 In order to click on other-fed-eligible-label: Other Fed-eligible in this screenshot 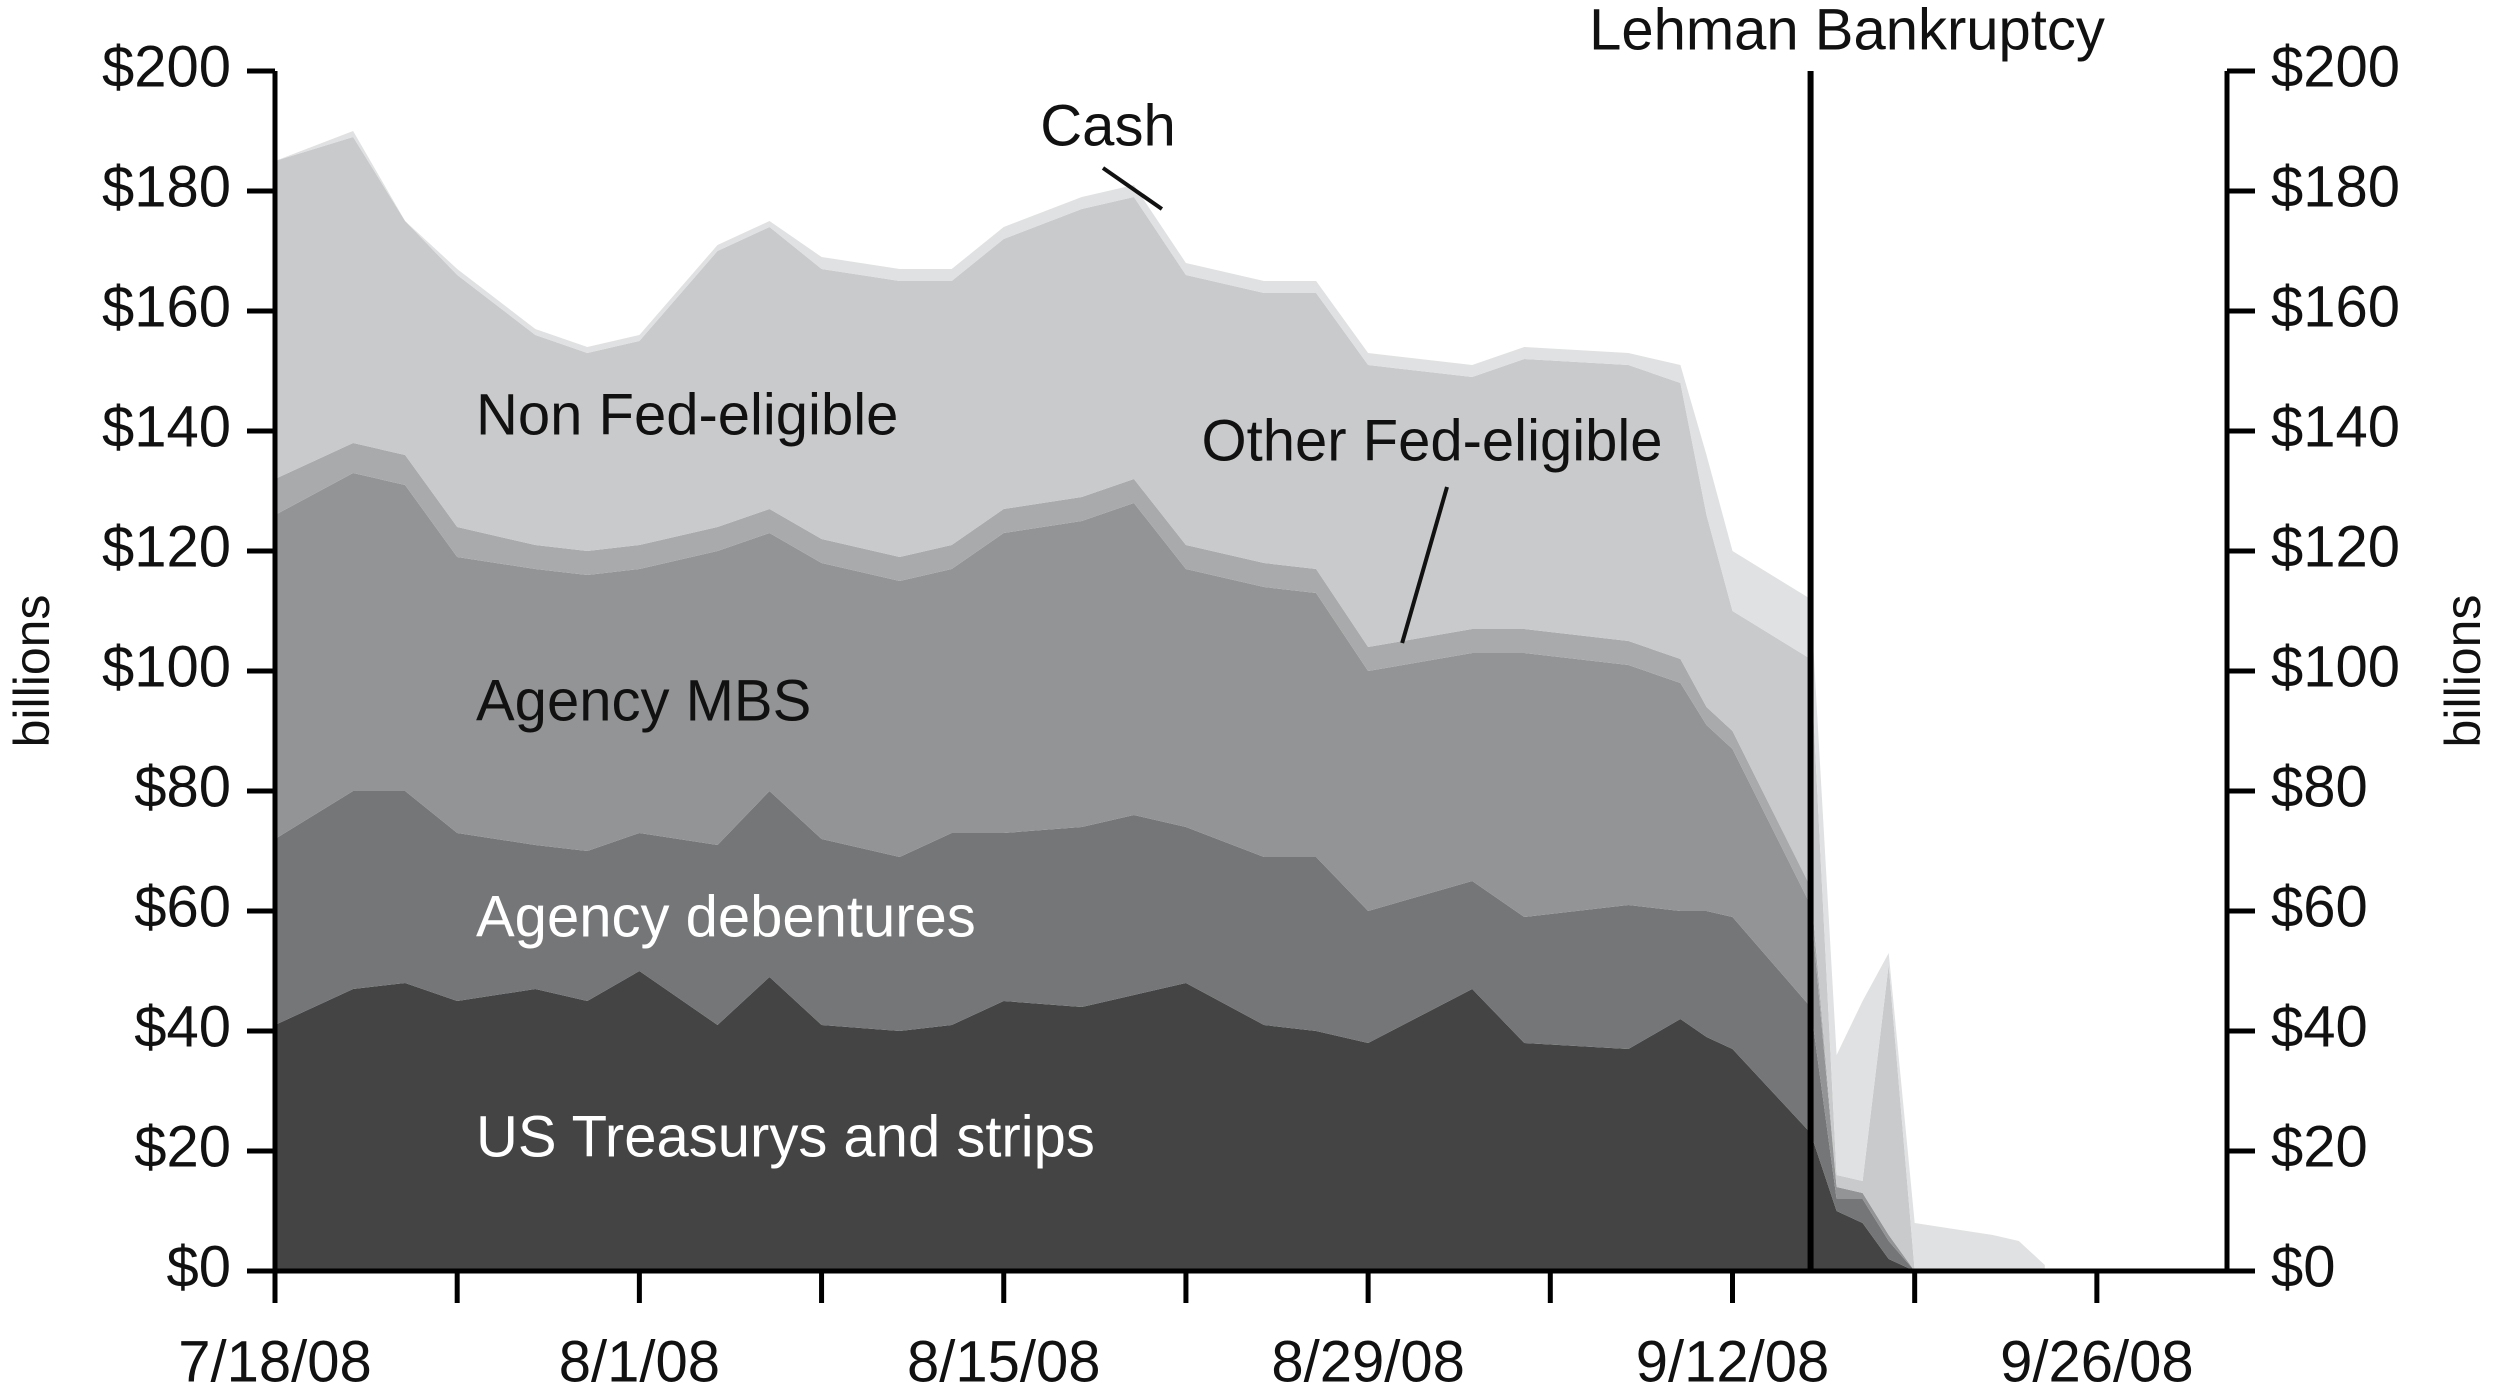, I will do `click(1432, 440)`.